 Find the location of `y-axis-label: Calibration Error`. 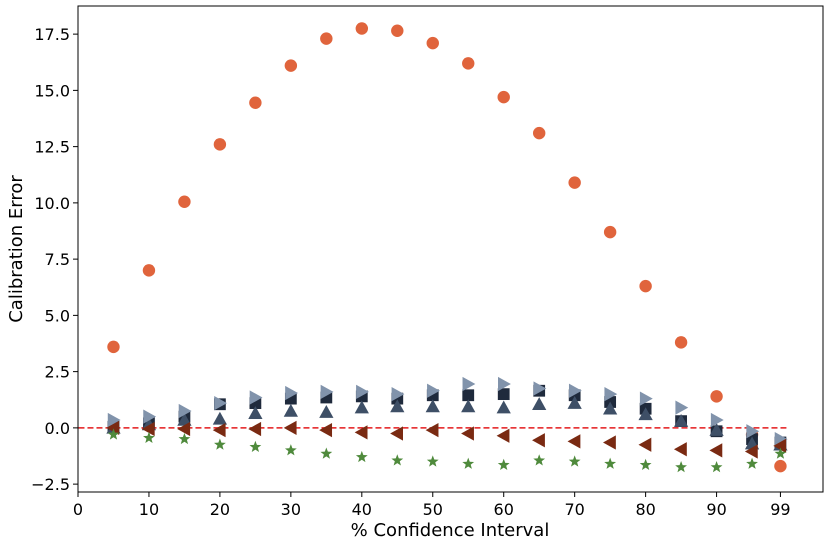

y-axis-label: Calibration Error is located at coordinates (16, 249).